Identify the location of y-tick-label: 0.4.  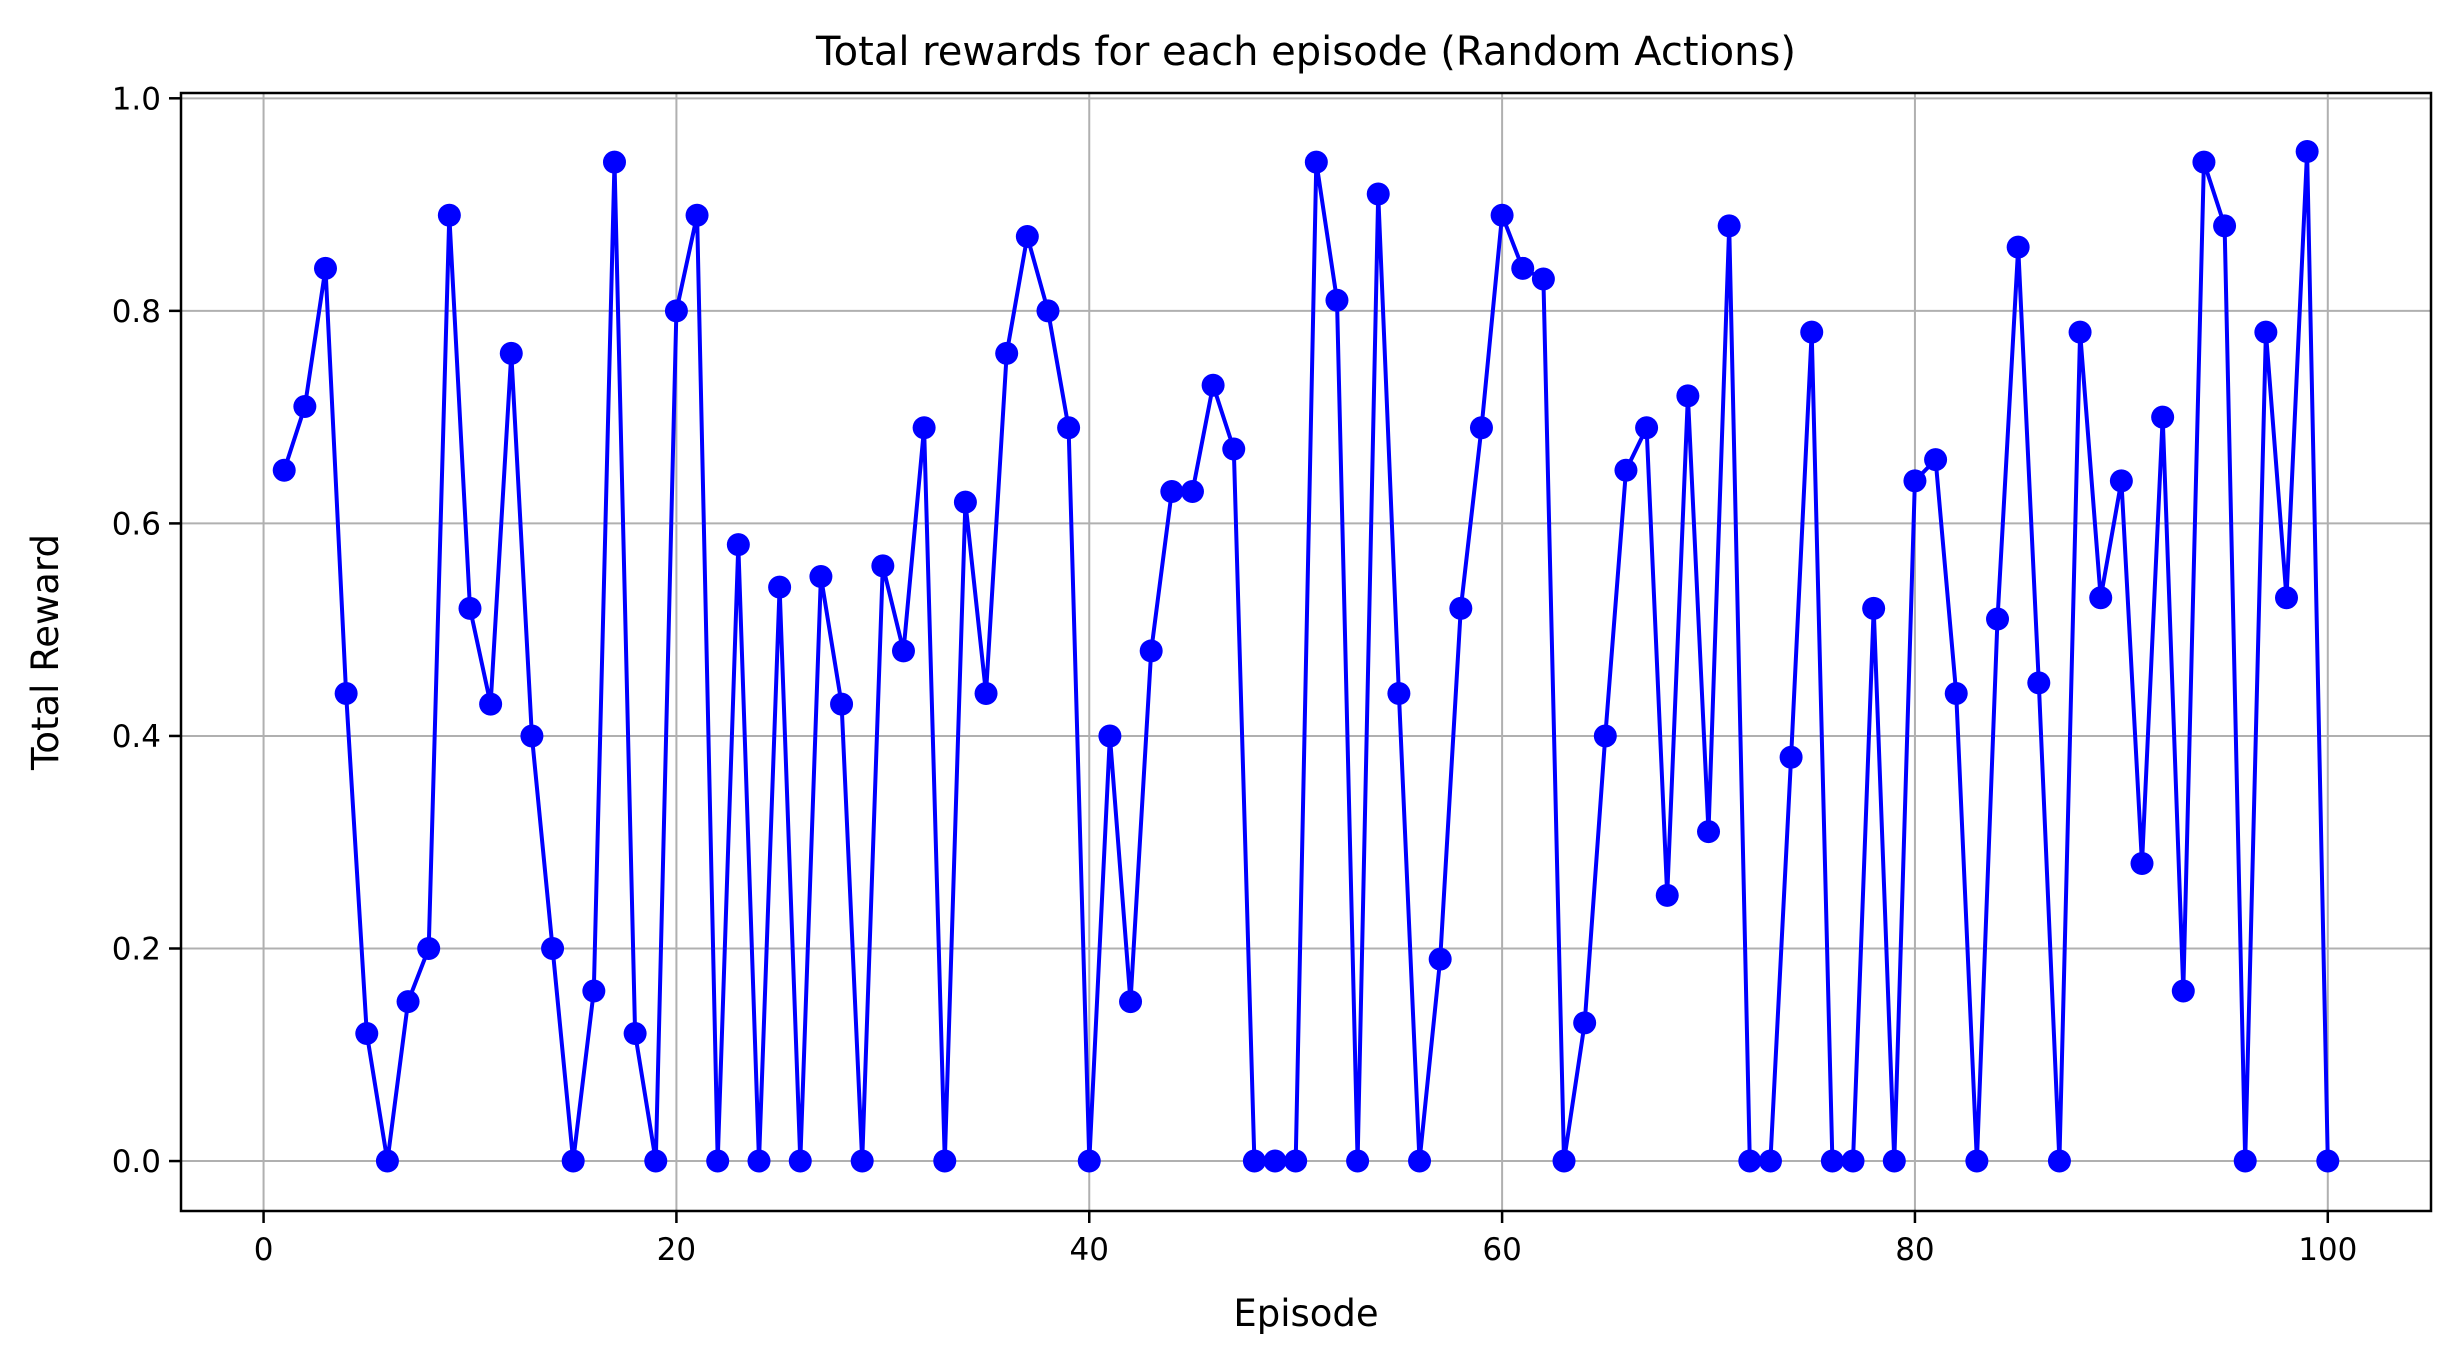
(136, 737).